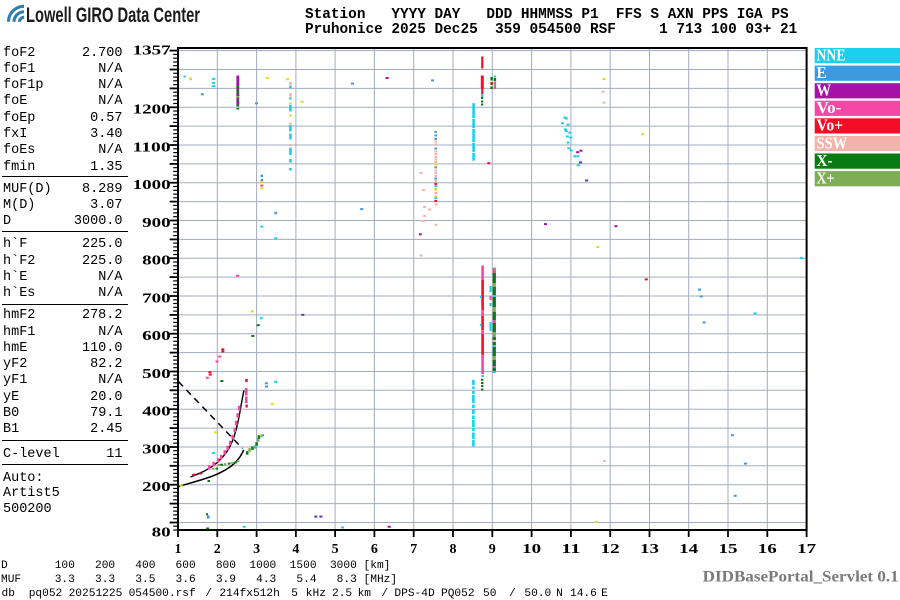 The height and width of the screenshot is (600, 900). What do you see at coordinates (161, 532) in the screenshot?
I see `svg-text: 80` at bounding box center [161, 532].